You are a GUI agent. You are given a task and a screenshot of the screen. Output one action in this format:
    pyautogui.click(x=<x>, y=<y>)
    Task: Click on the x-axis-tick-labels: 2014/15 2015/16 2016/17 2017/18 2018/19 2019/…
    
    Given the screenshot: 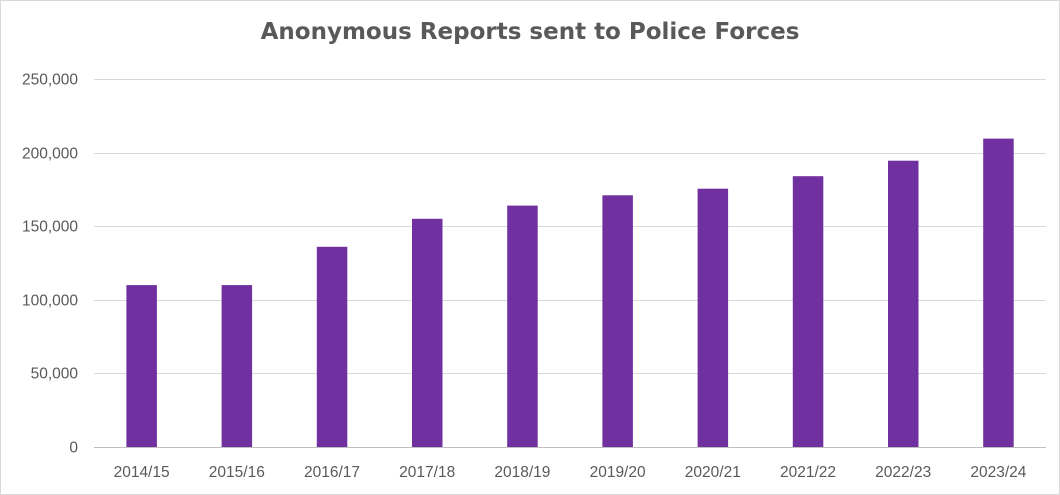 What is the action you would take?
    pyautogui.click(x=570, y=472)
    